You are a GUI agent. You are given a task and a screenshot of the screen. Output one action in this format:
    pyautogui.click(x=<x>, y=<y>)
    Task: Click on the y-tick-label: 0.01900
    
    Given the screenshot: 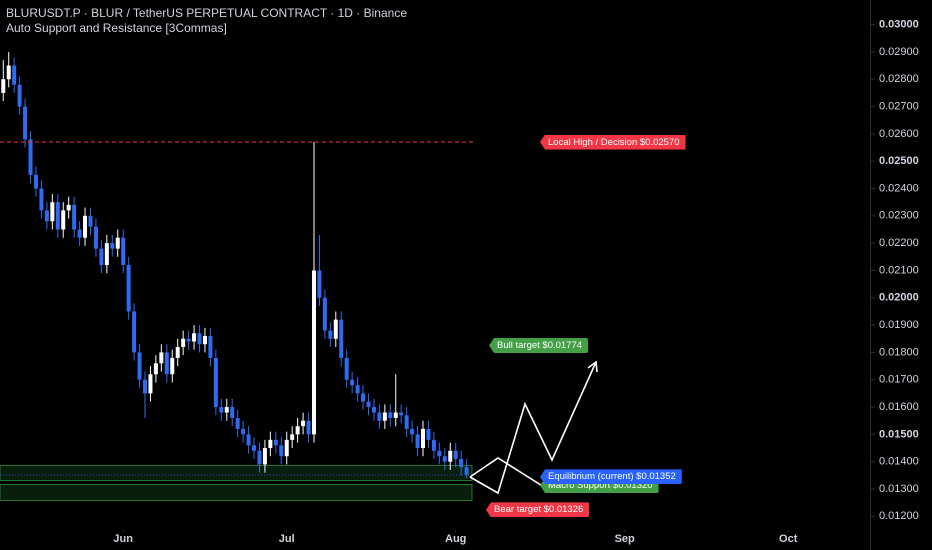 What is the action you would take?
    pyautogui.click(x=899, y=325)
    